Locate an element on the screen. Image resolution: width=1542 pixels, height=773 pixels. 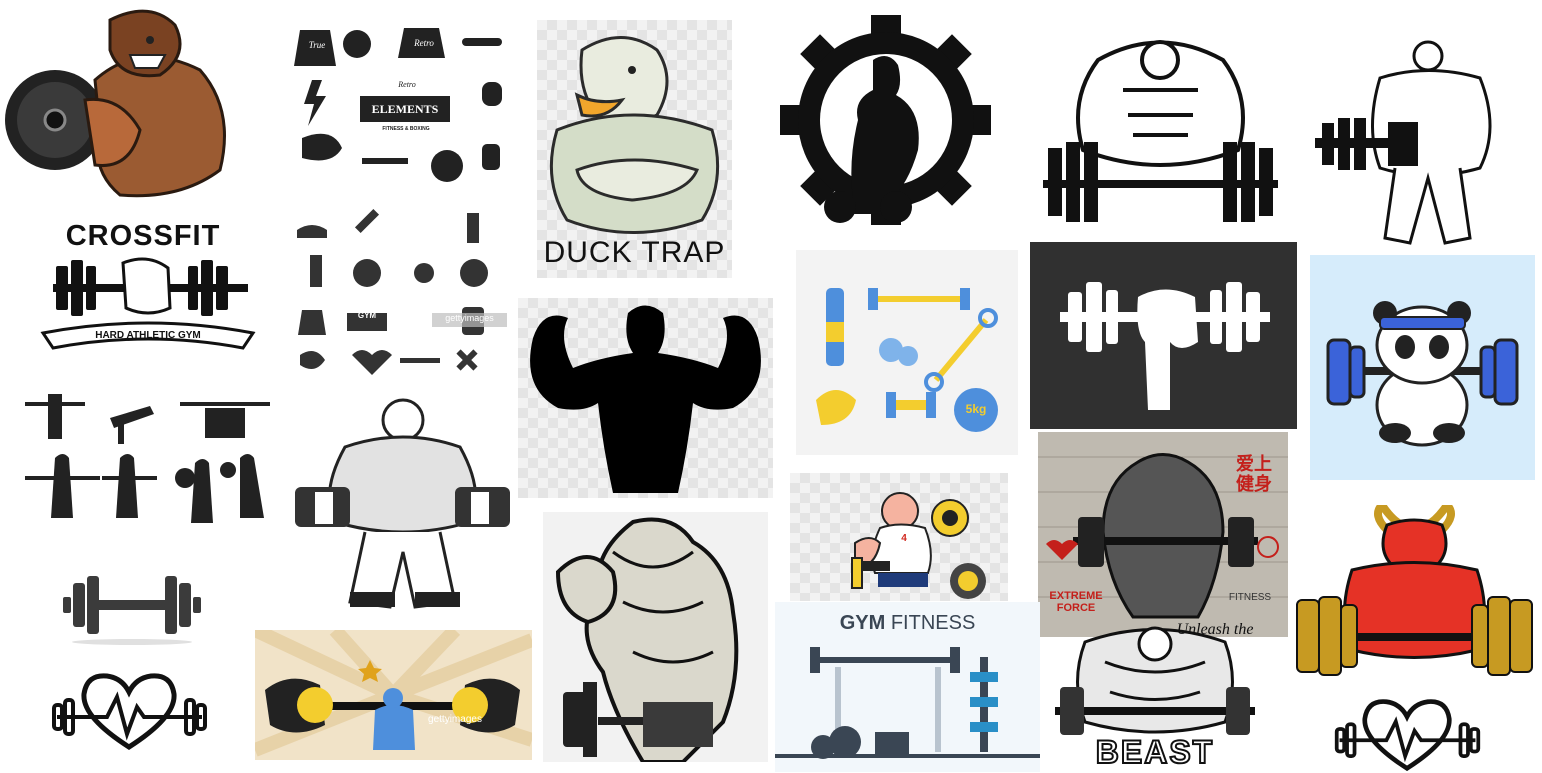
gym-fitness-title-light: FITNESS is located at coordinates (933, 623).